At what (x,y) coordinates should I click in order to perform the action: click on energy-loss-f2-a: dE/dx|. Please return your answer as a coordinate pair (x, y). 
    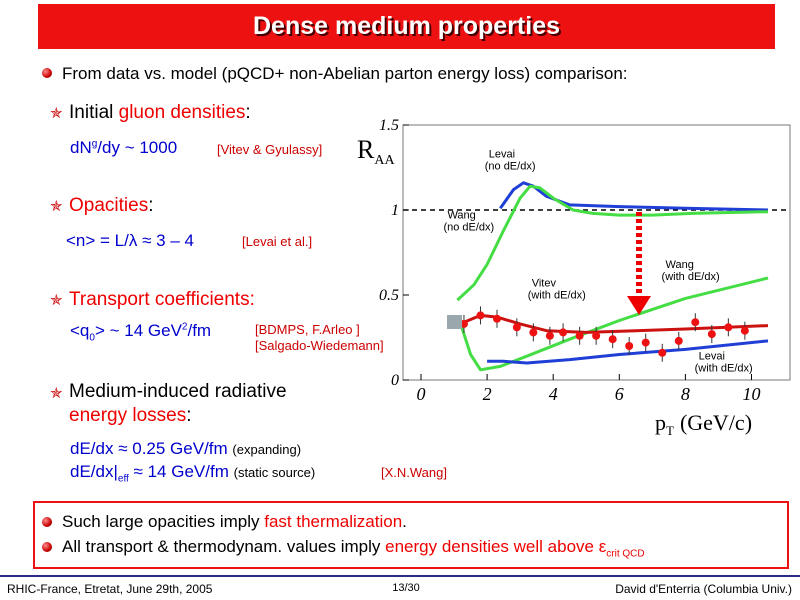
    Looking at the image, I should click on (94, 471).